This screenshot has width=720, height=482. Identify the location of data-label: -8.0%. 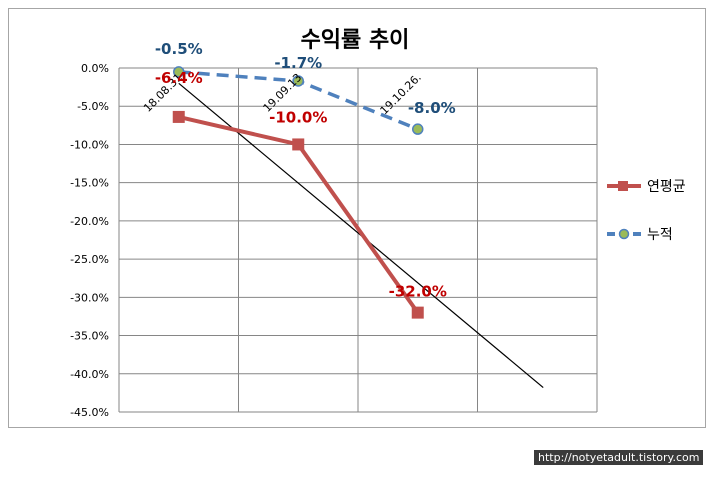
(432, 108).